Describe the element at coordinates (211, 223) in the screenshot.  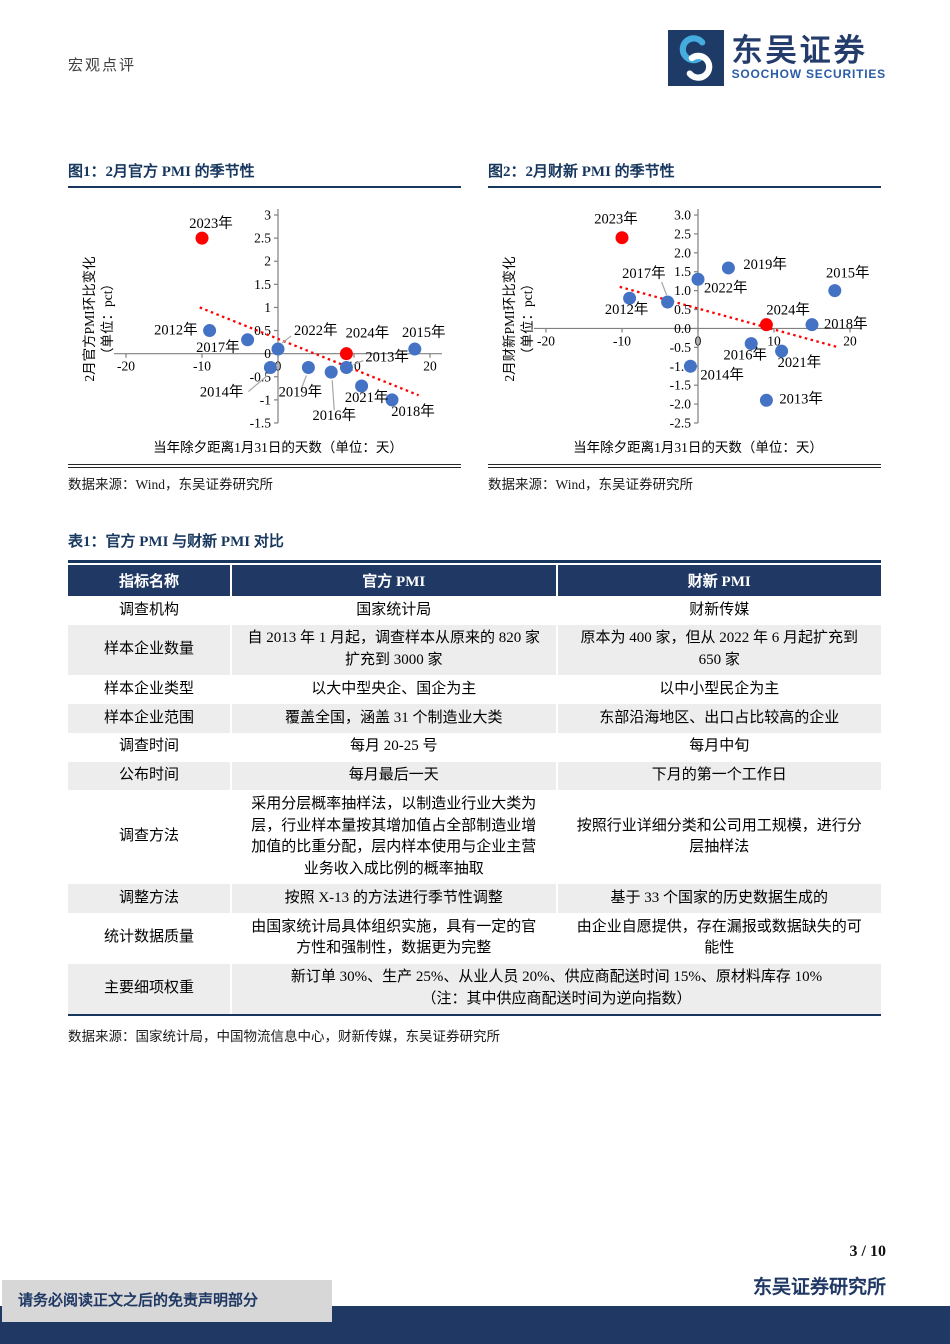
I see `svg-text: 2023年` at that location.